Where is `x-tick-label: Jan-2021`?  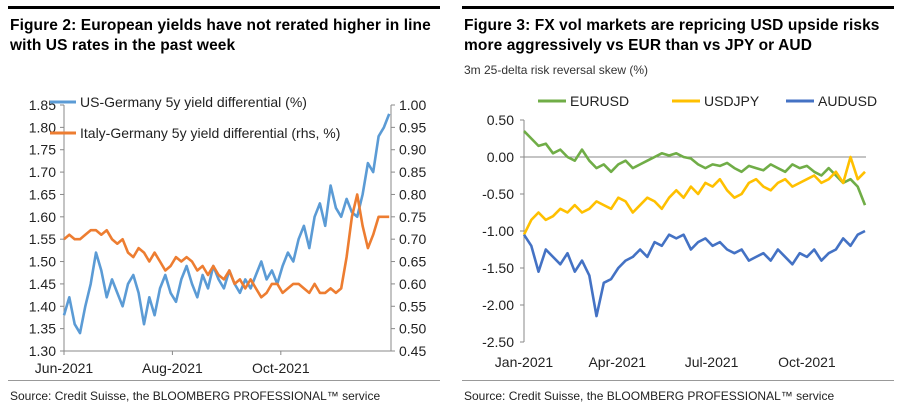
x-tick-label: Jan-2021 is located at coordinates (524, 362).